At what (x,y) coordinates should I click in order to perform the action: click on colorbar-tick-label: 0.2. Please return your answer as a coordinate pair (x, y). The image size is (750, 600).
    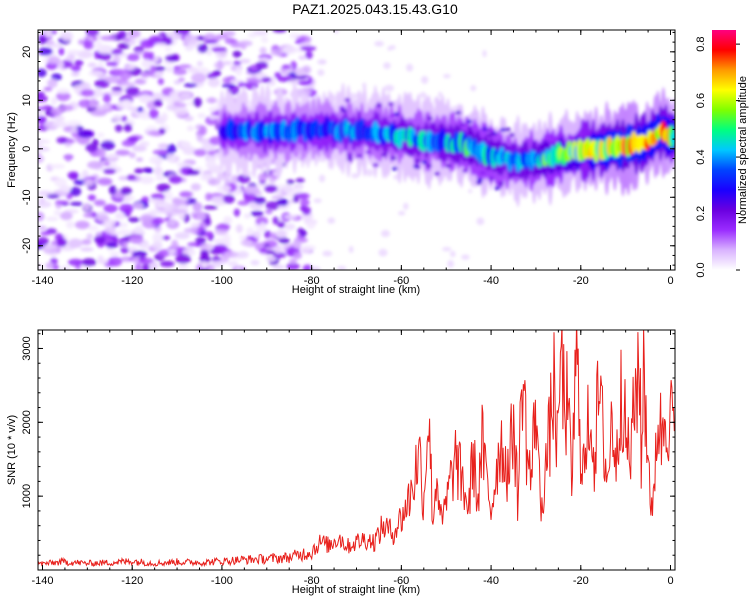
    Looking at the image, I should click on (701, 213).